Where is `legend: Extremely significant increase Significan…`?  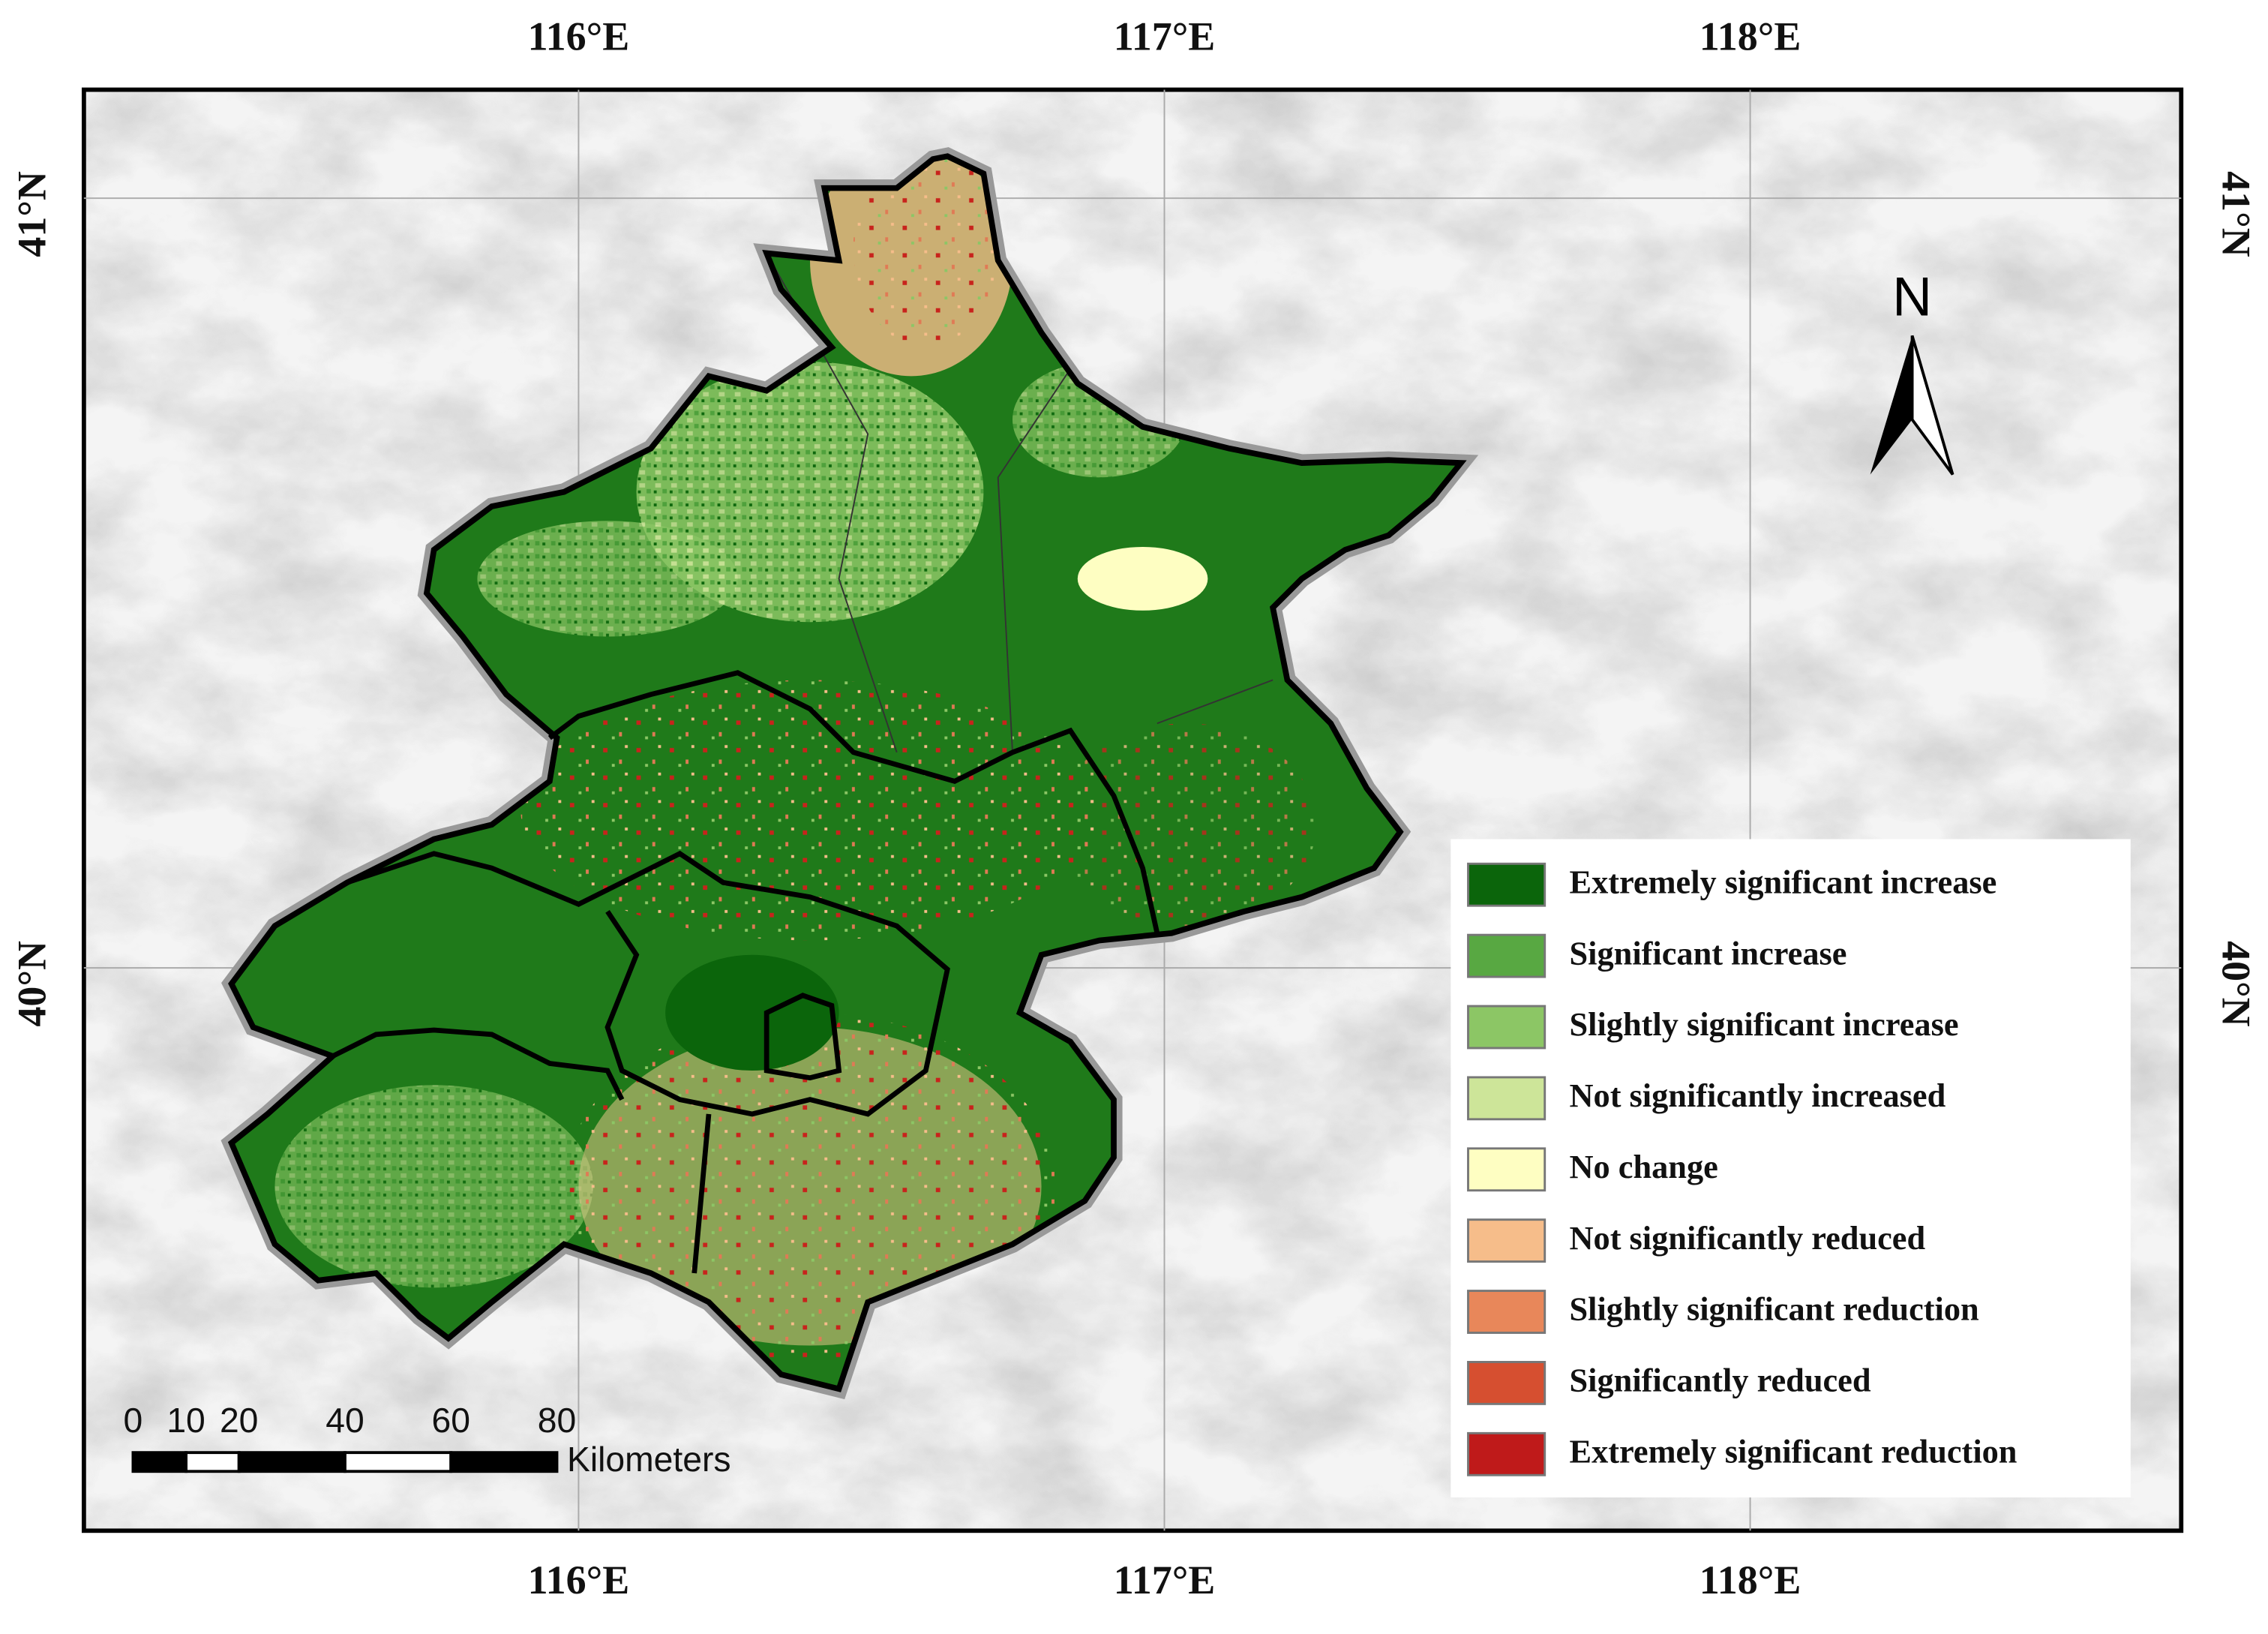
legend: Extremely significant increase Significan… is located at coordinates (1790, 1168).